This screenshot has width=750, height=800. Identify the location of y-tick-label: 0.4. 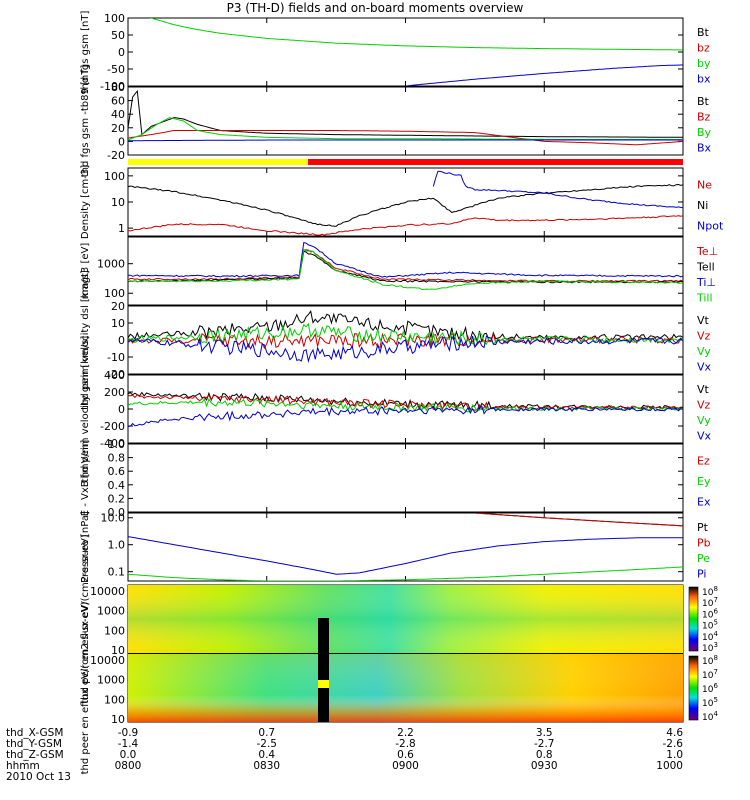
(117, 485).